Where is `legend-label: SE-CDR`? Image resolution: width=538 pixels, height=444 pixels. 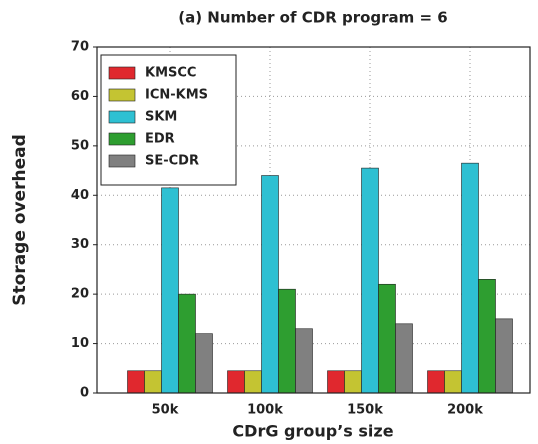 legend-label: SE-CDR is located at coordinates (172, 161).